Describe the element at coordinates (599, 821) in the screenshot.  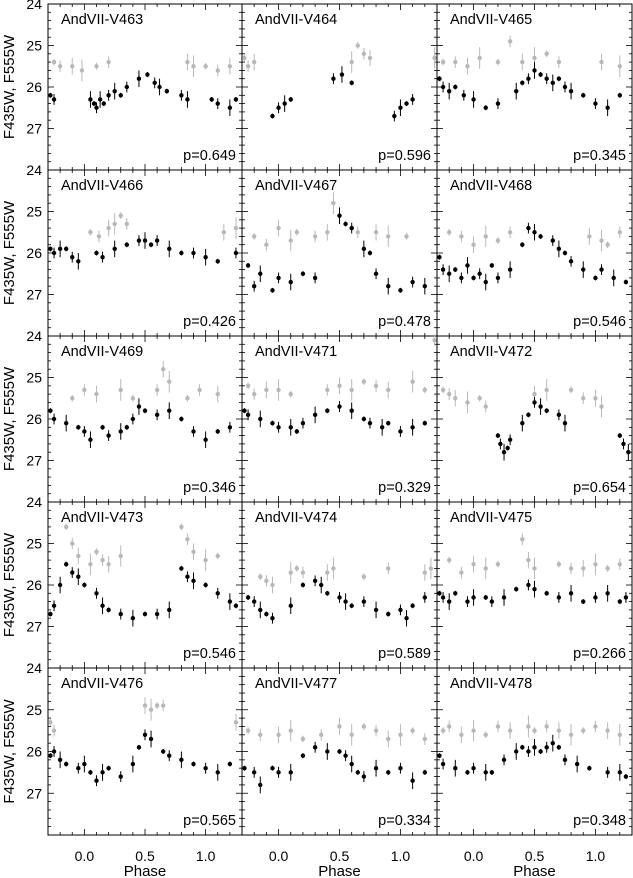
I see `period-label: p=0.348` at that location.